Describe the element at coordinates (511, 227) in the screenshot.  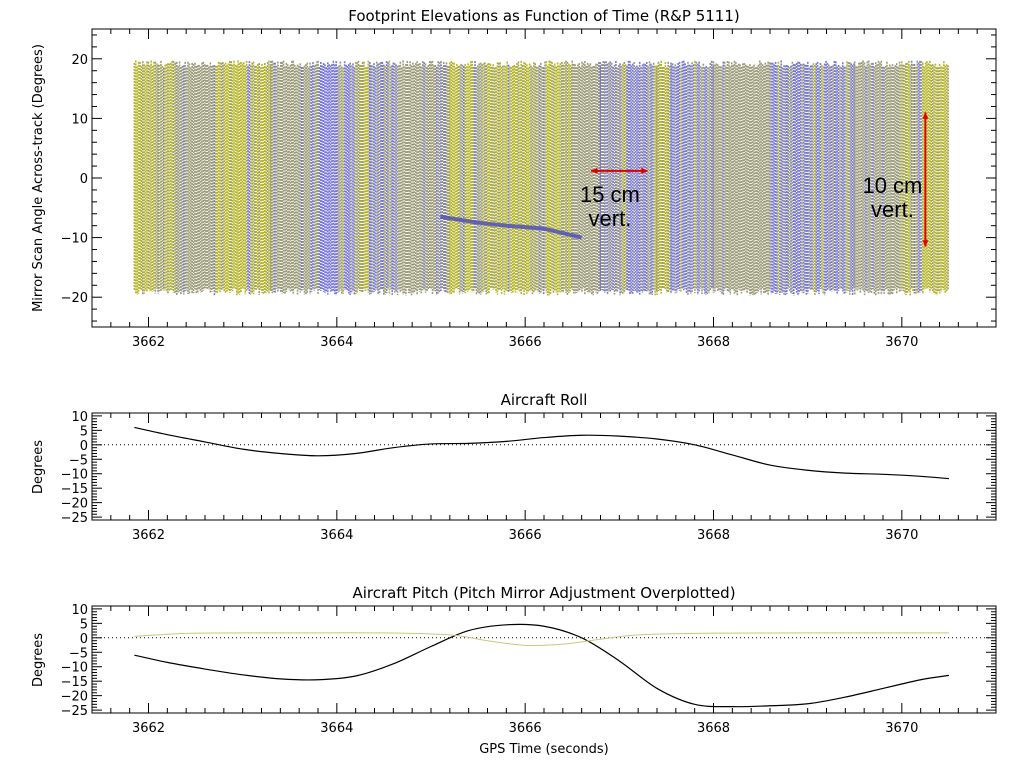
I see `low-elevation-streak` at that location.